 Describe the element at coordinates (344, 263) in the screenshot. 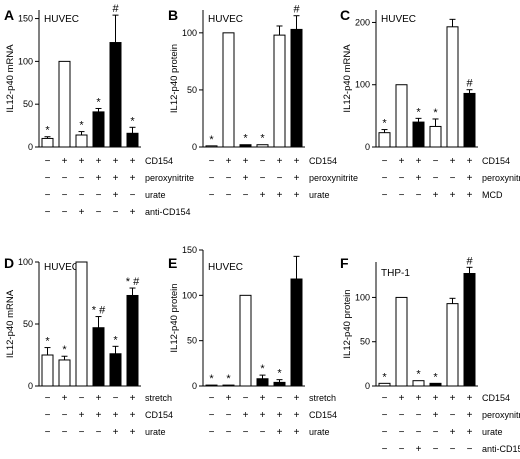

I see `panel-letter: F` at that location.